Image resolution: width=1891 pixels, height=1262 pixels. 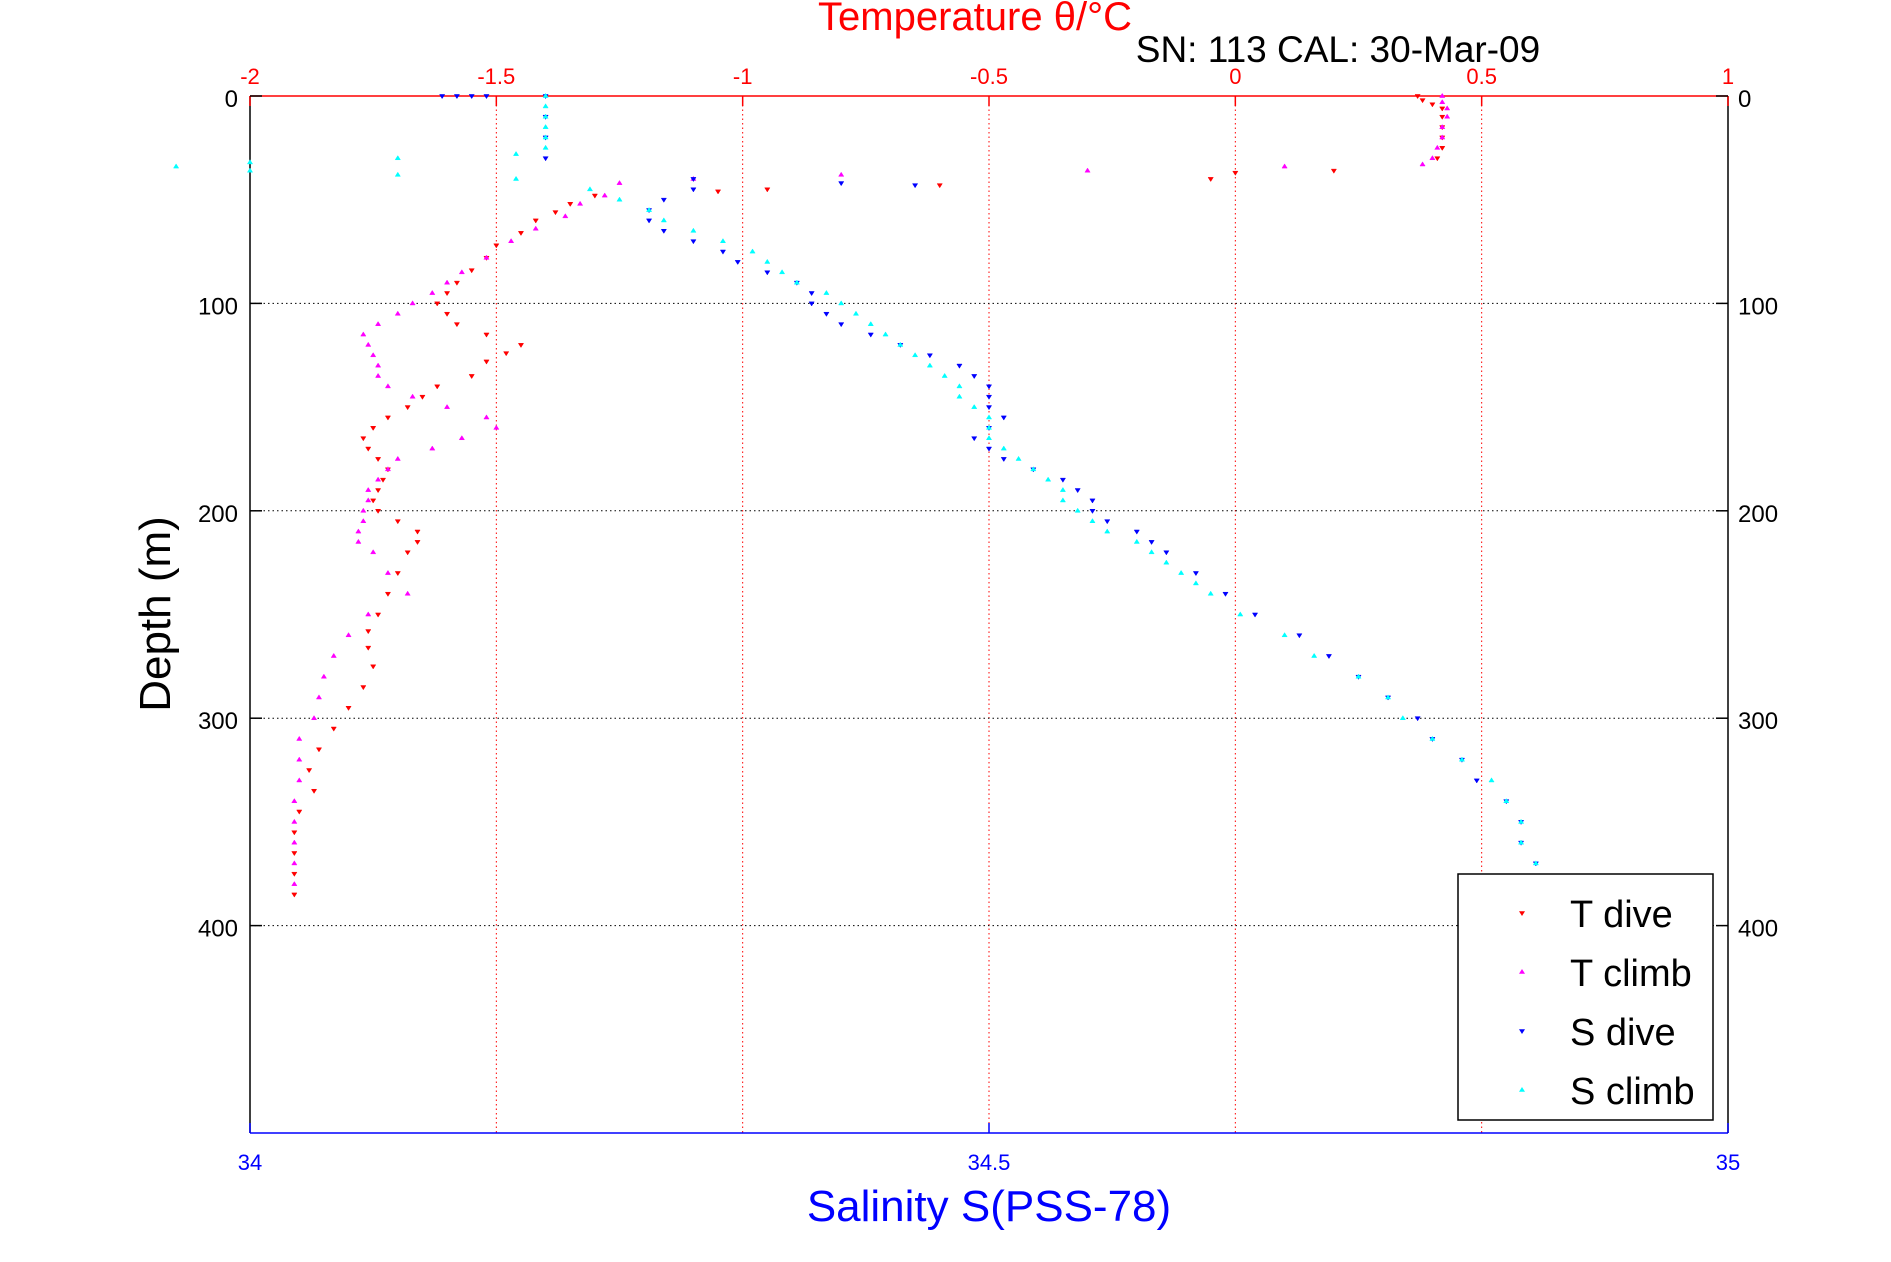 I want to click on legend-box, so click(x=1585, y=997).